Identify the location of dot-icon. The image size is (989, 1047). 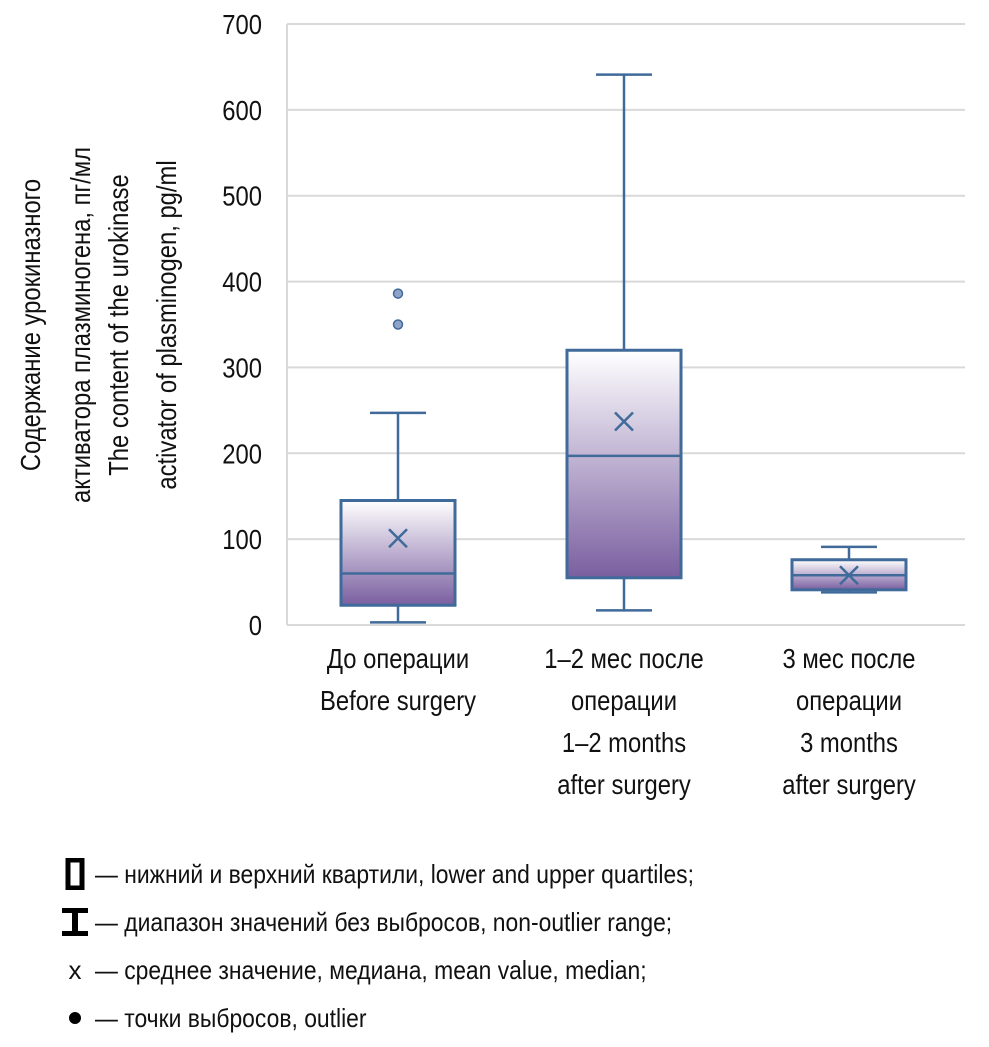
(75, 1018).